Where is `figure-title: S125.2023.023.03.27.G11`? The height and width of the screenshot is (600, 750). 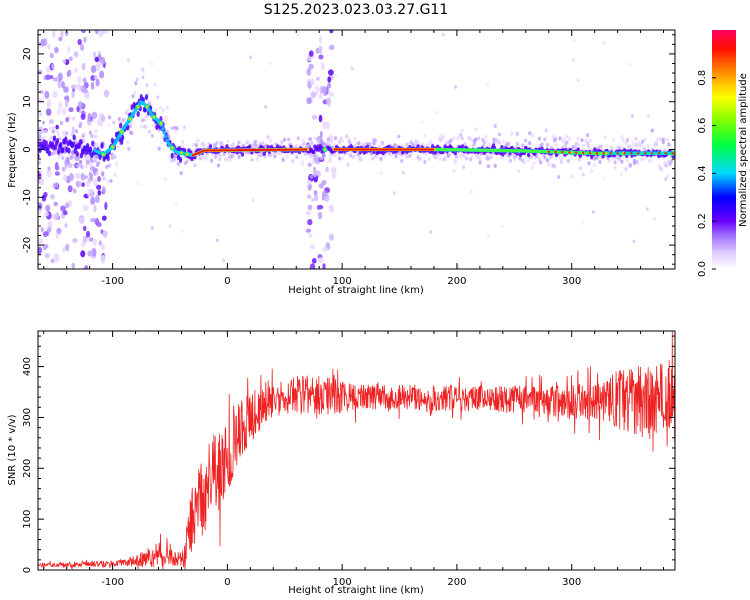 figure-title: S125.2023.023.03.27.G11 is located at coordinates (356, 10).